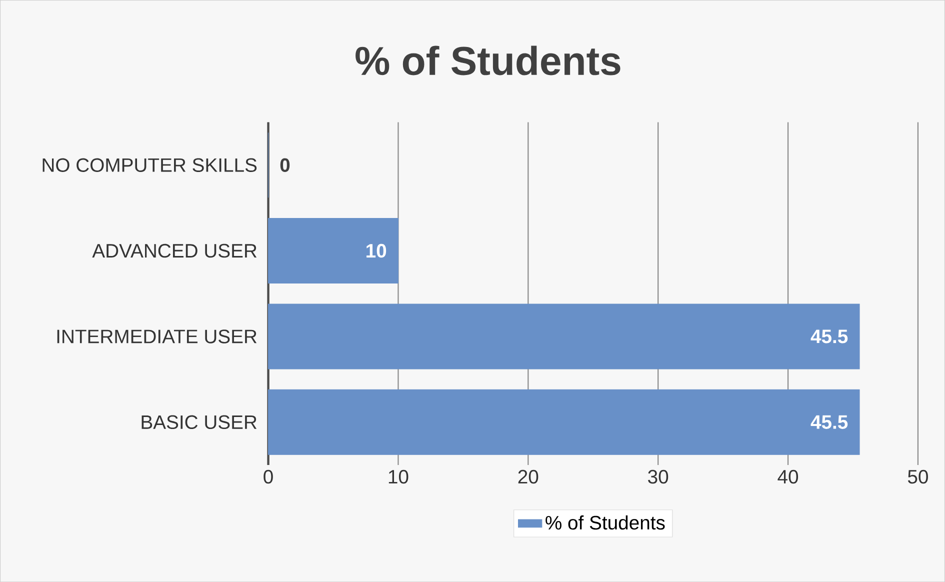  I want to click on x-tick-label: 20, so click(528, 477).